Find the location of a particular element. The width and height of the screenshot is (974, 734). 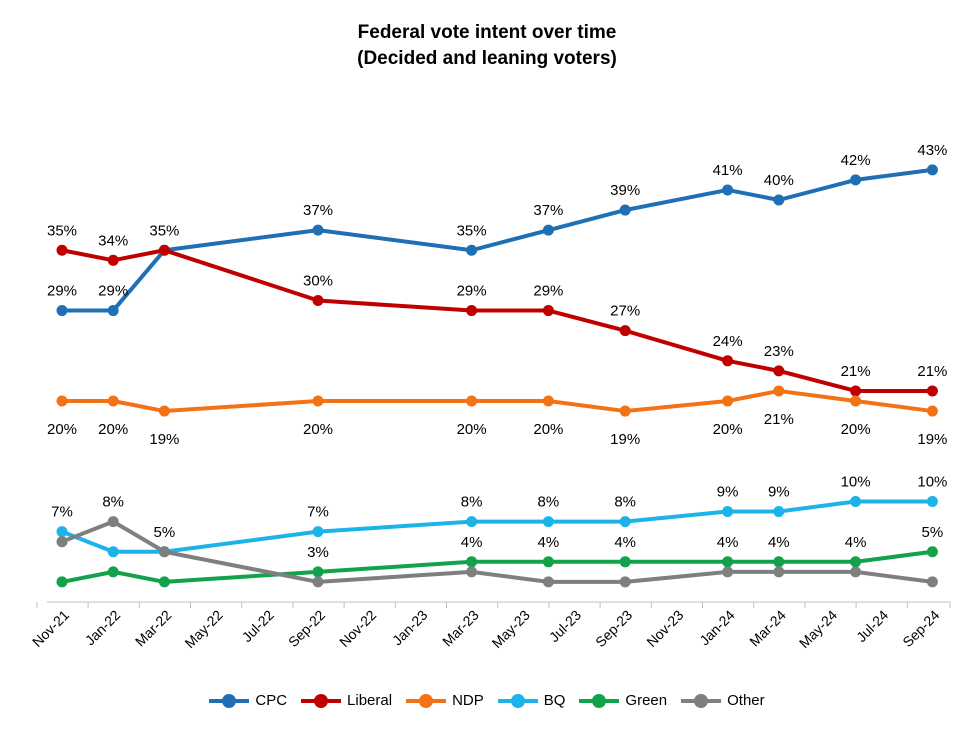

data-label: 10% is located at coordinates (856, 482).